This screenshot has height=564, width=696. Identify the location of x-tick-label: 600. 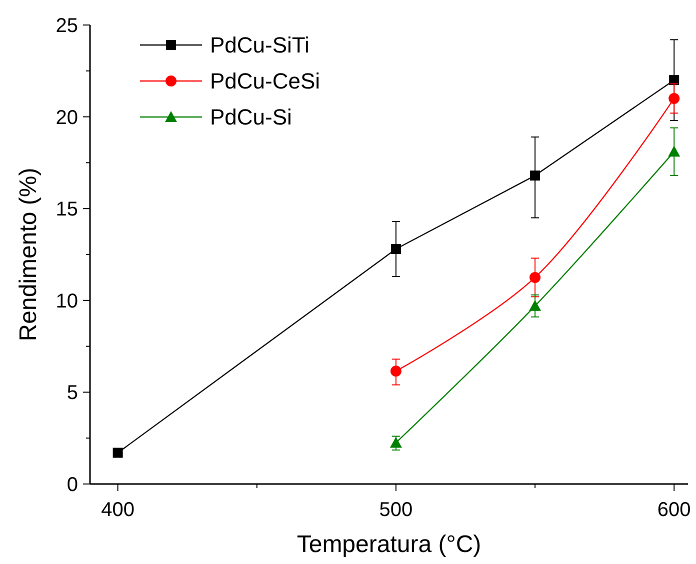
(674, 510).